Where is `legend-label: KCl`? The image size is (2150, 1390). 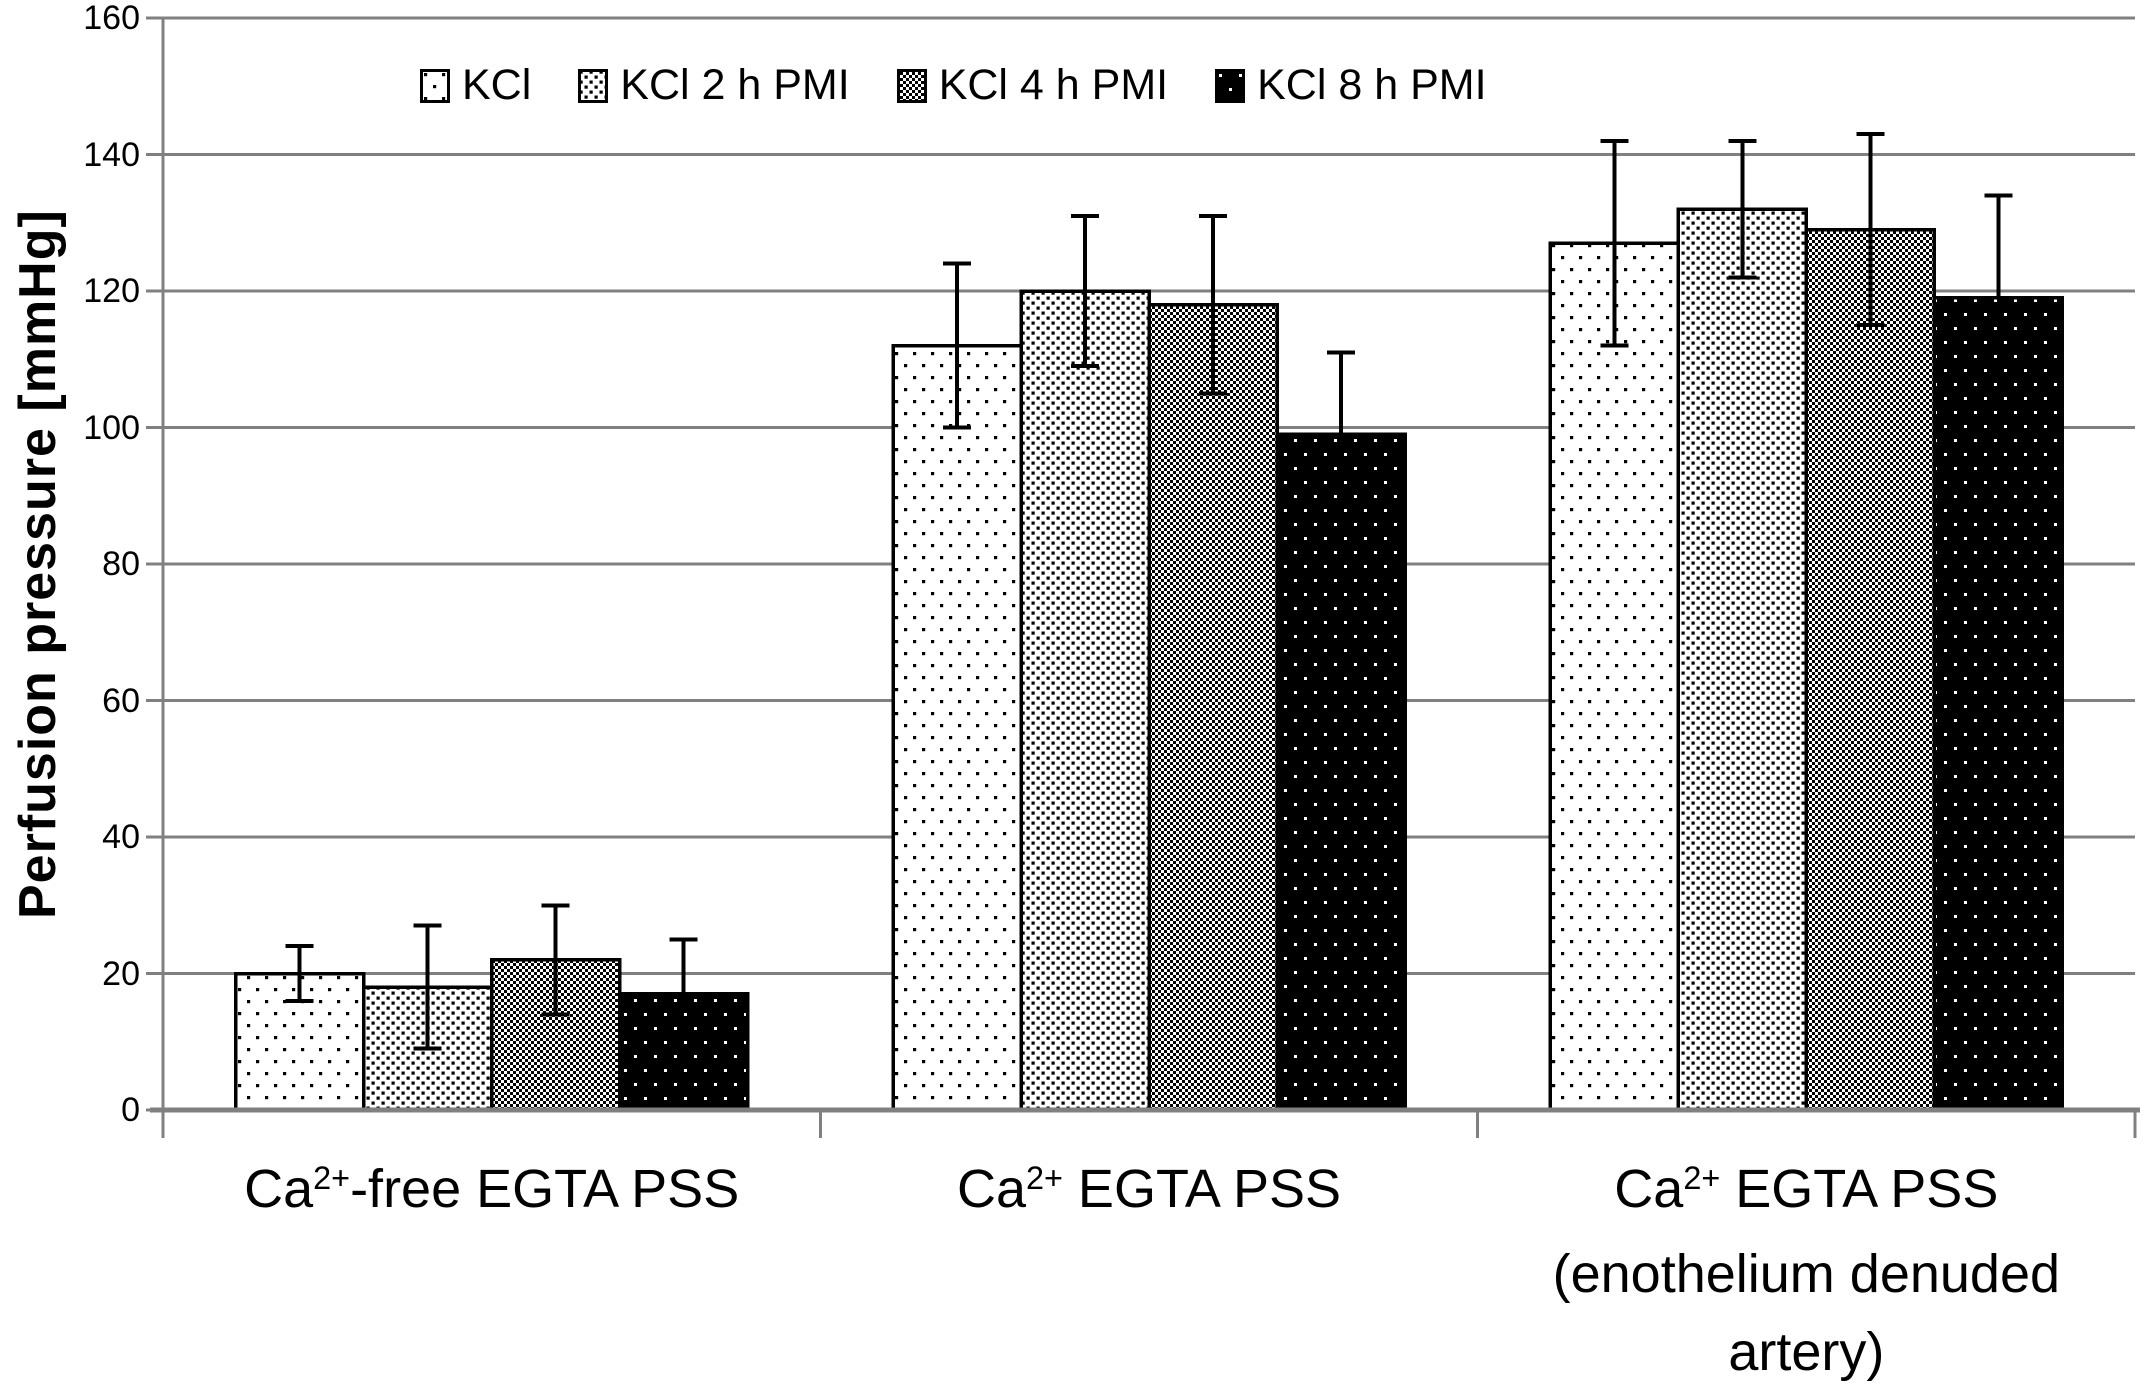
legend-label: KCl is located at coordinates (497, 85).